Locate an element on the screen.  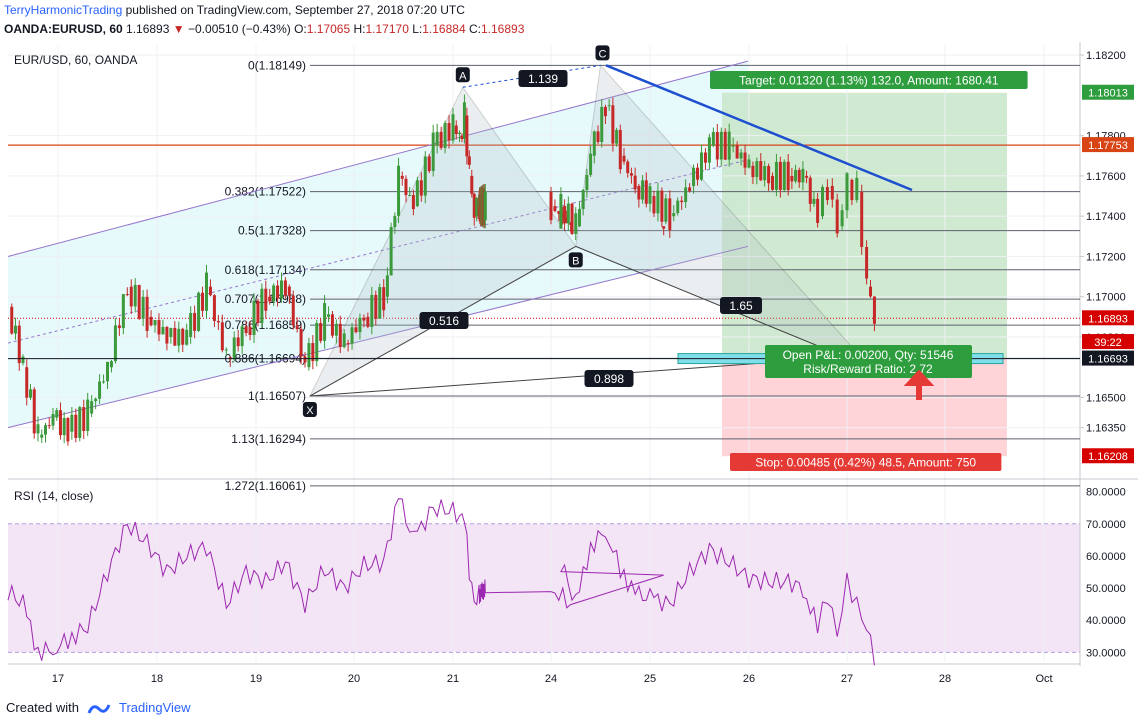
fib-level-label: 0(1.18149) is located at coordinates (277, 65).